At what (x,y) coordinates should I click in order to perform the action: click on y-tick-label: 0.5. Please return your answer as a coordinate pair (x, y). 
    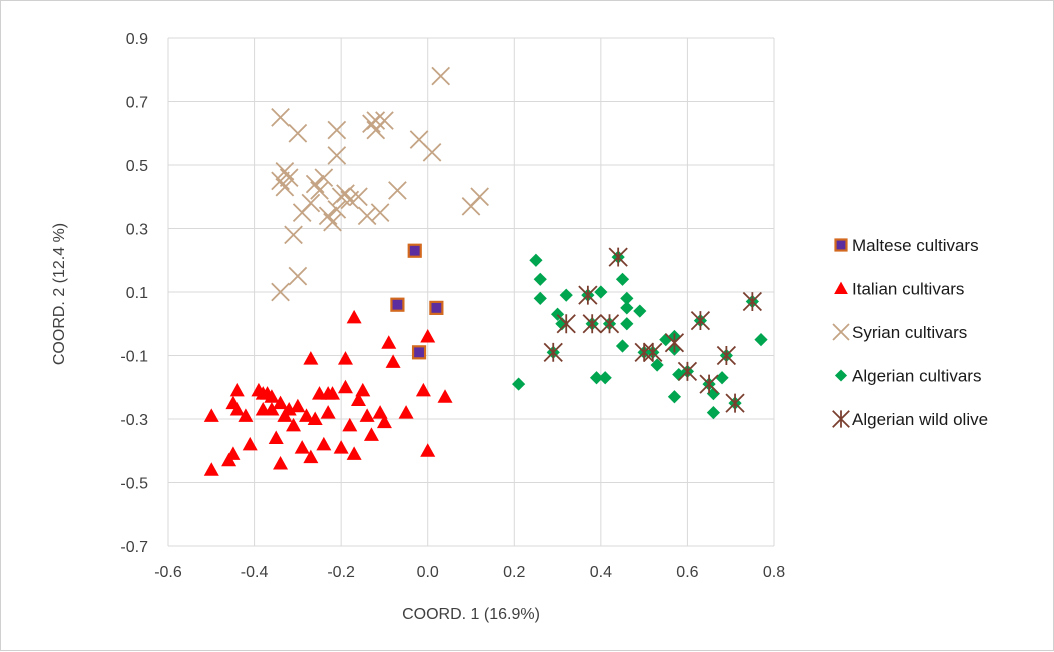
    Looking at the image, I should click on (137, 166).